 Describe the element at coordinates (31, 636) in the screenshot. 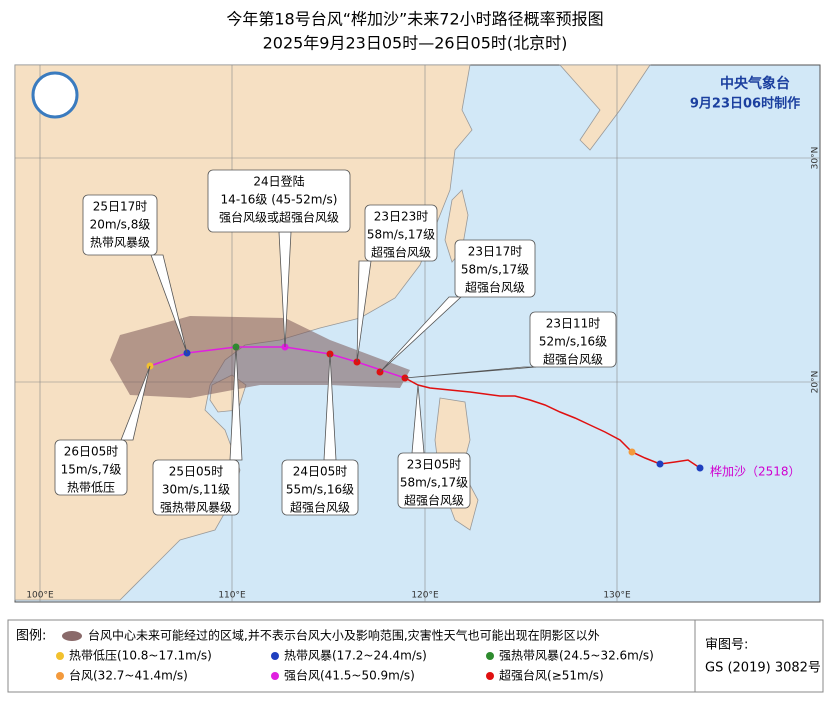

I see `legend-title: 图例:` at that location.